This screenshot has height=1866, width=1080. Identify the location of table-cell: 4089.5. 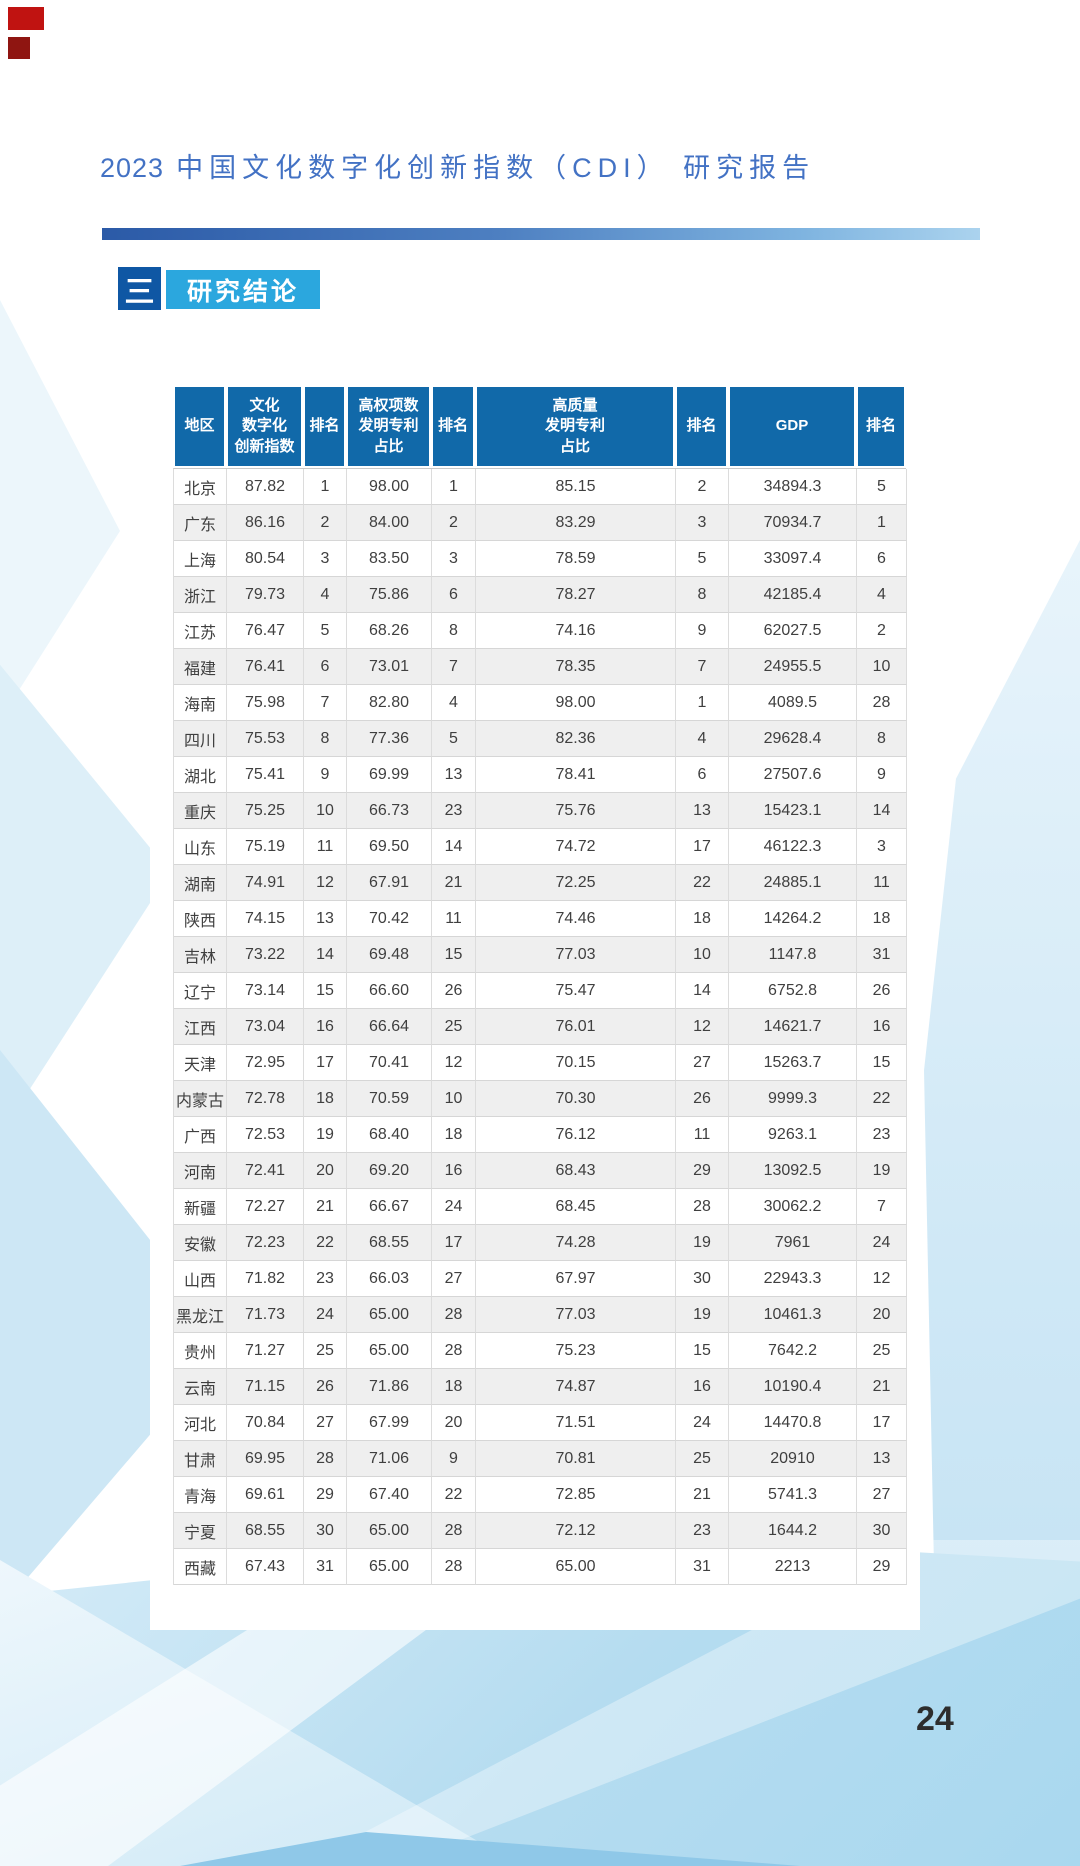
(793, 703).